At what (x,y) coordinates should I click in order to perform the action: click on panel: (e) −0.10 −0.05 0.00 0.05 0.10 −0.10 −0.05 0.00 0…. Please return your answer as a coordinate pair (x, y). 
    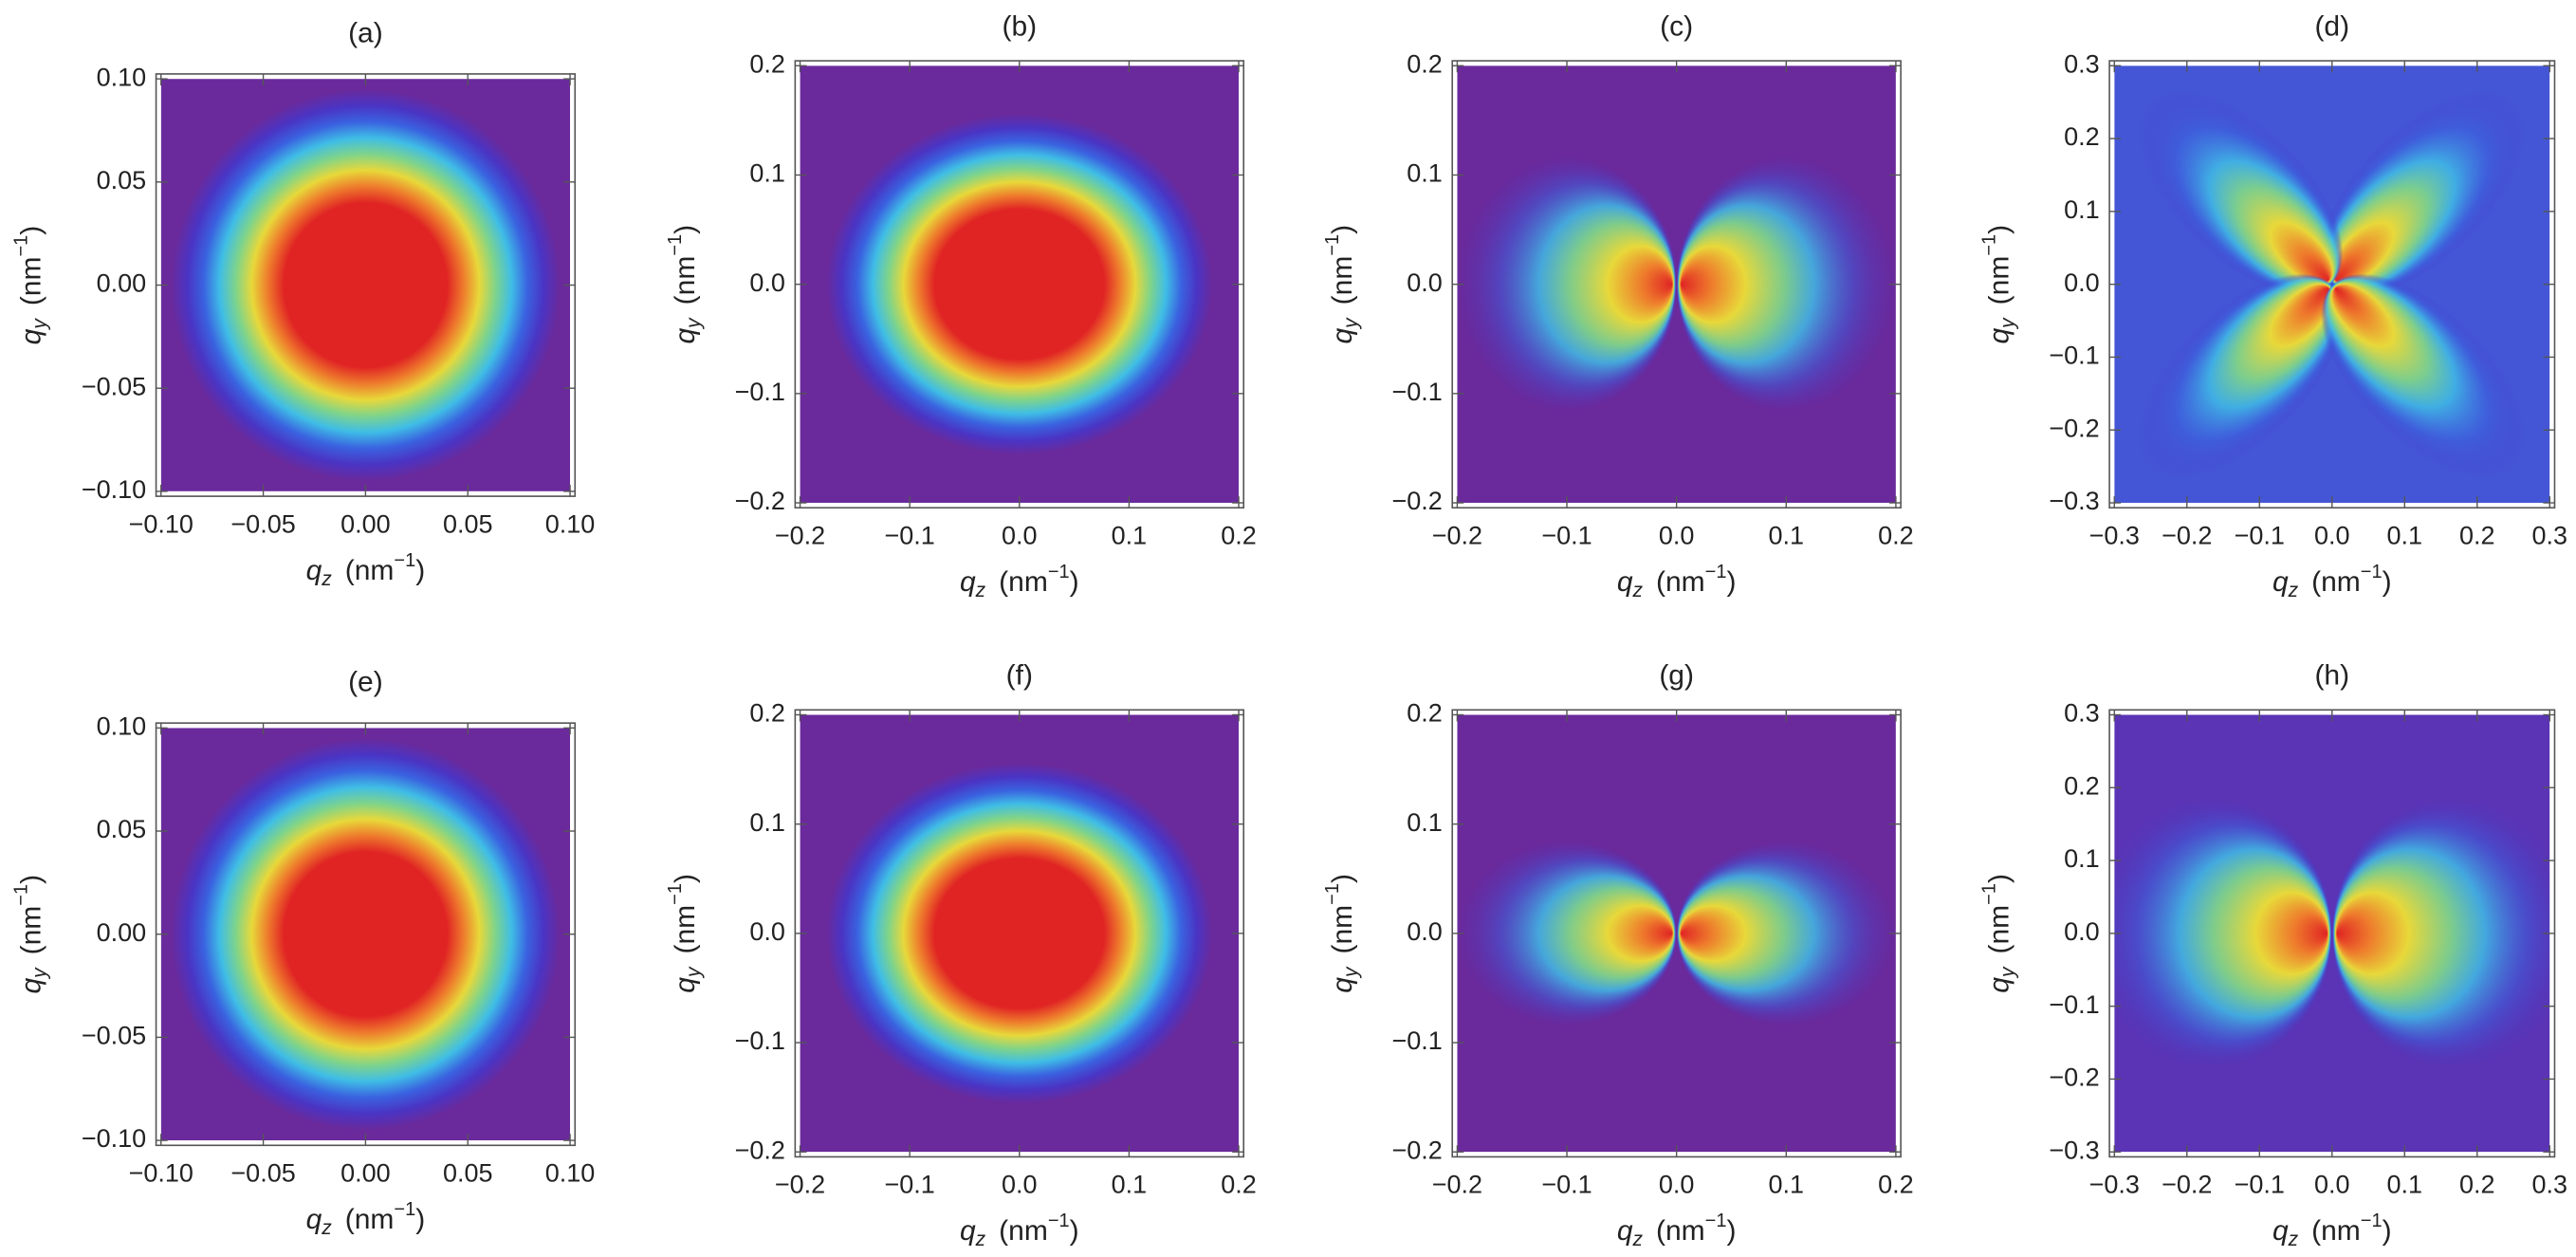
    Looking at the image, I should click on (303, 952).